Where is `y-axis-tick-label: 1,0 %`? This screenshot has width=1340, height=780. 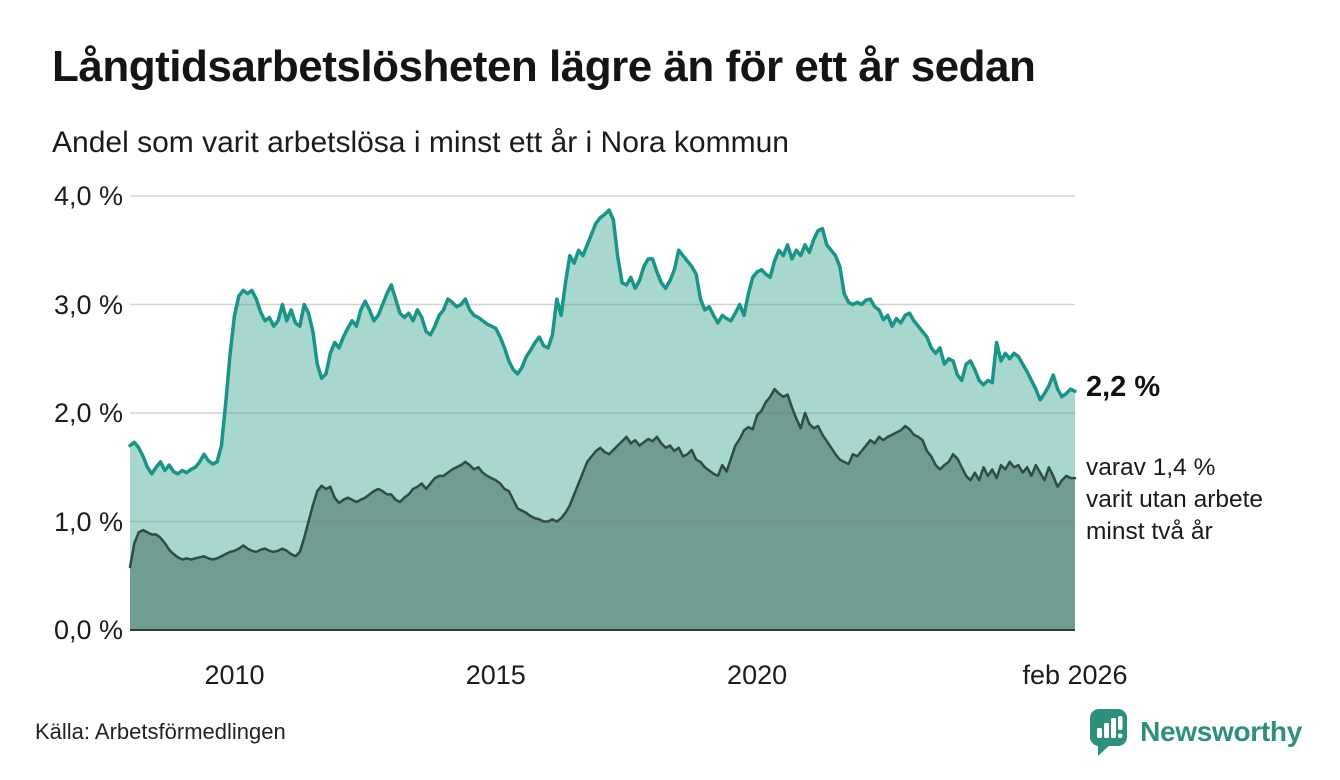
y-axis-tick-label: 1,0 % is located at coordinates (88, 521).